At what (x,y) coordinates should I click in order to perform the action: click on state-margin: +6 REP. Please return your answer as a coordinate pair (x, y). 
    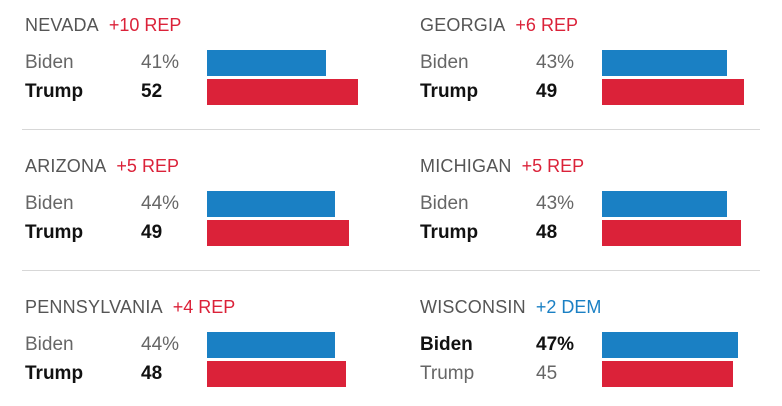
    Looking at the image, I should click on (546, 25).